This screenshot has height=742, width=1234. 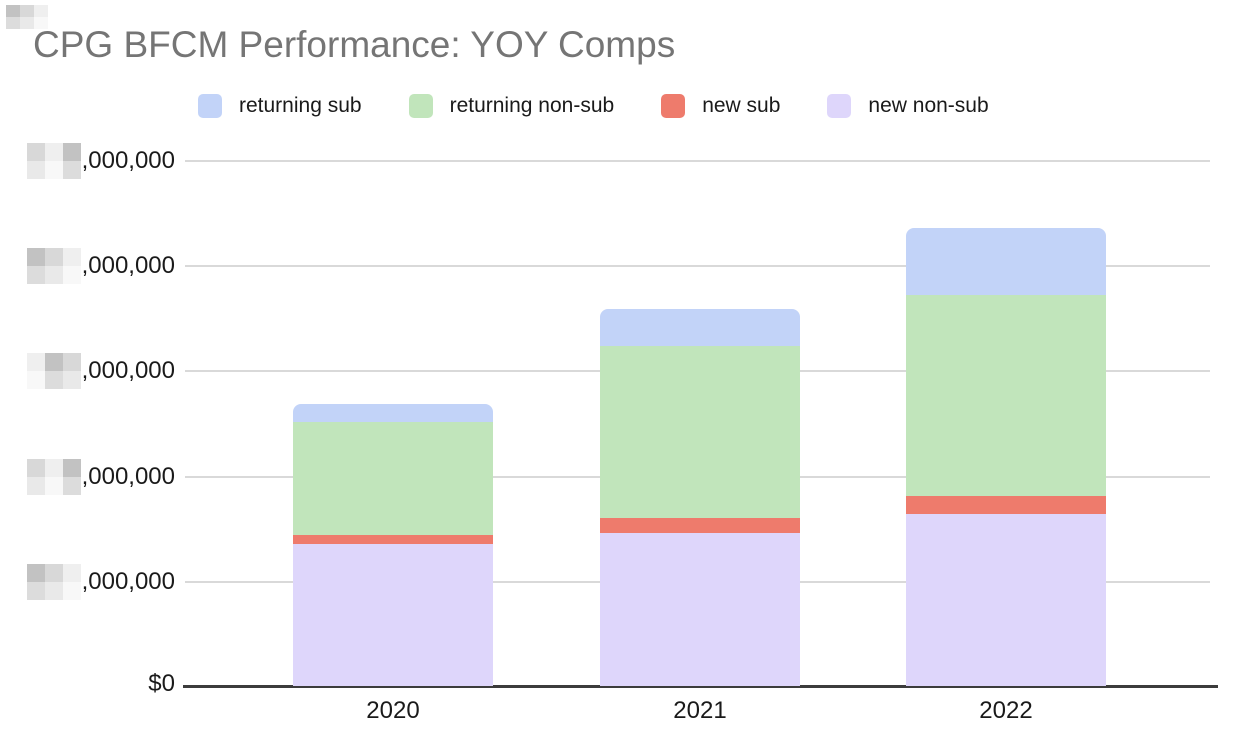 I want to click on legend-item-new-non-sub: new non-sub, so click(x=908, y=106).